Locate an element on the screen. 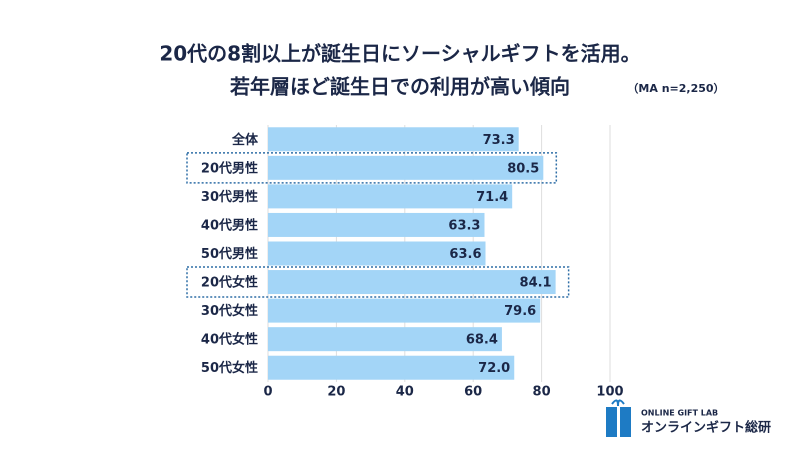  value-label: 68.4 is located at coordinates (482, 340).